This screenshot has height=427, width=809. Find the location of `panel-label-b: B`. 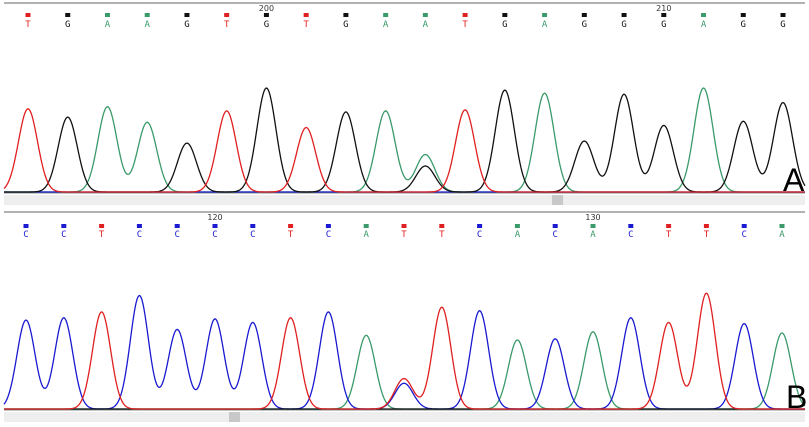

panel-label-b: B is located at coordinates (796, 397).